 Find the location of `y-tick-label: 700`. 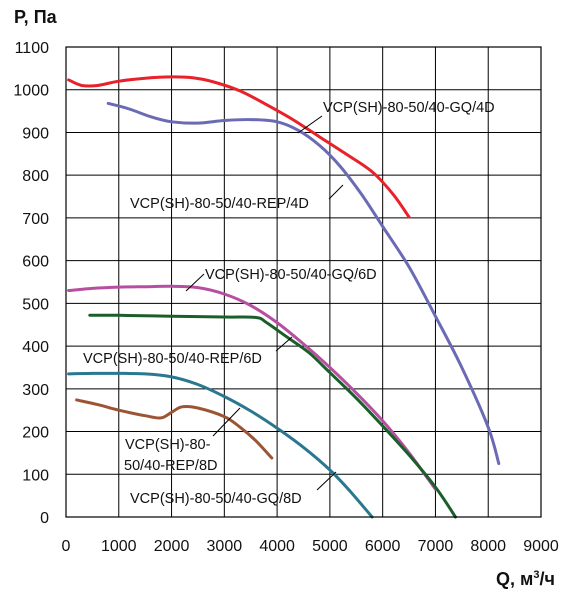

y-tick-label: 700 is located at coordinates (35, 219).